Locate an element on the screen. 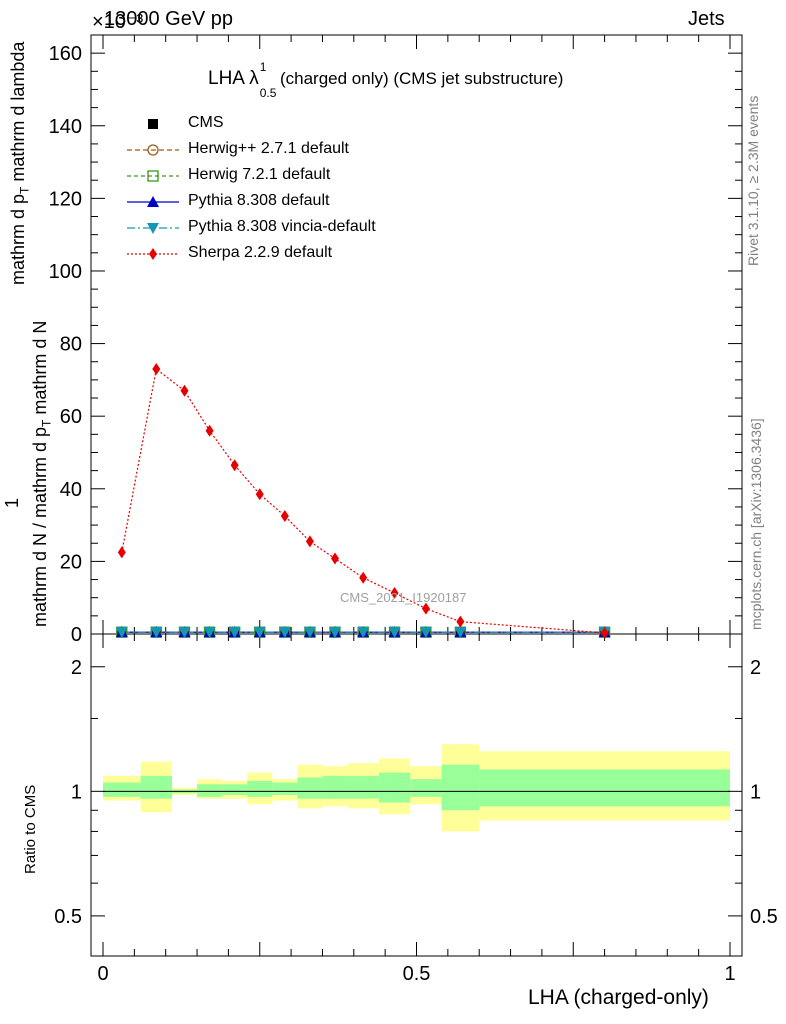  ratio-y-tick-label-right-2: 2 is located at coordinates (755, 668).